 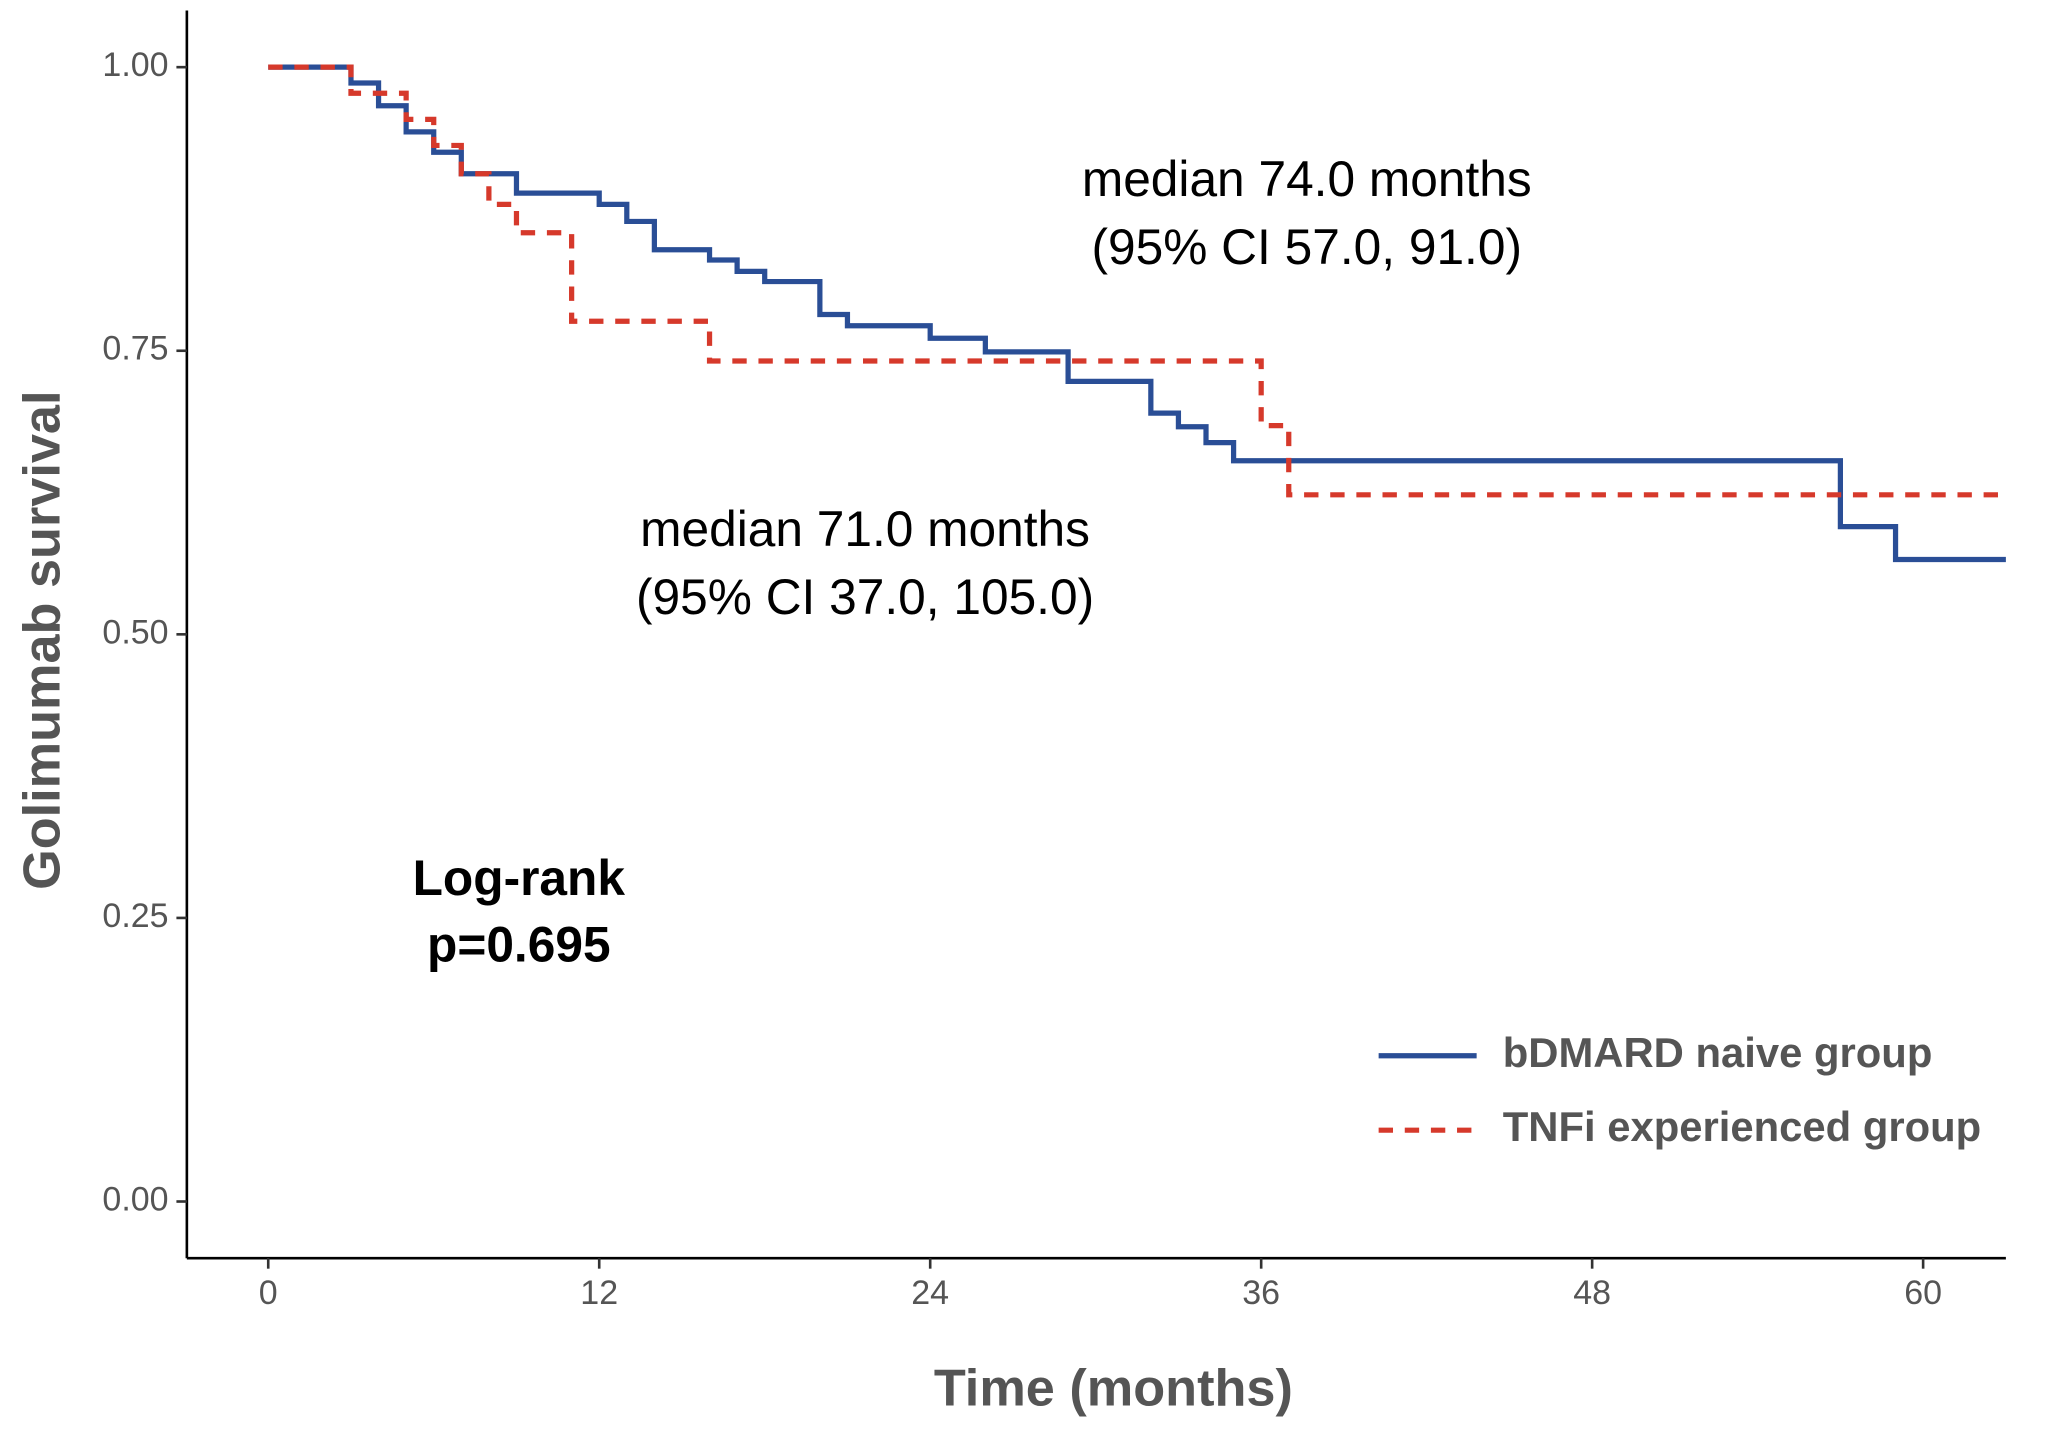 What do you see at coordinates (268, 1293) in the screenshot?
I see `x-tick-label: 0` at bounding box center [268, 1293].